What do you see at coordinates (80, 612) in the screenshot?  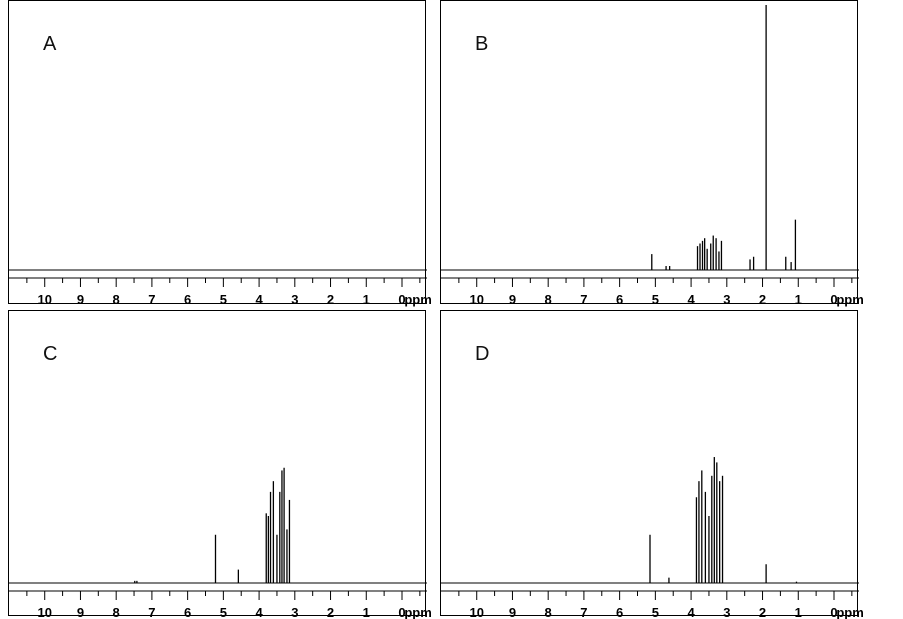 I see `panel-c-tick-label: 9` at bounding box center [80, 612].